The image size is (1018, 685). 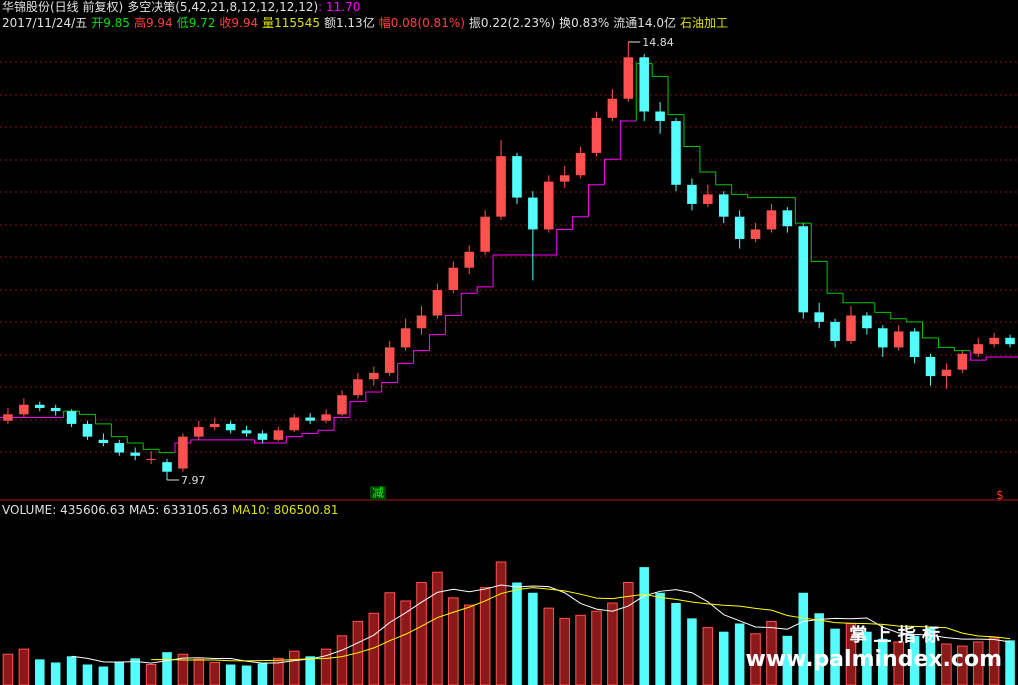 I want to click on ma10-line, so click(x=581, y=624).